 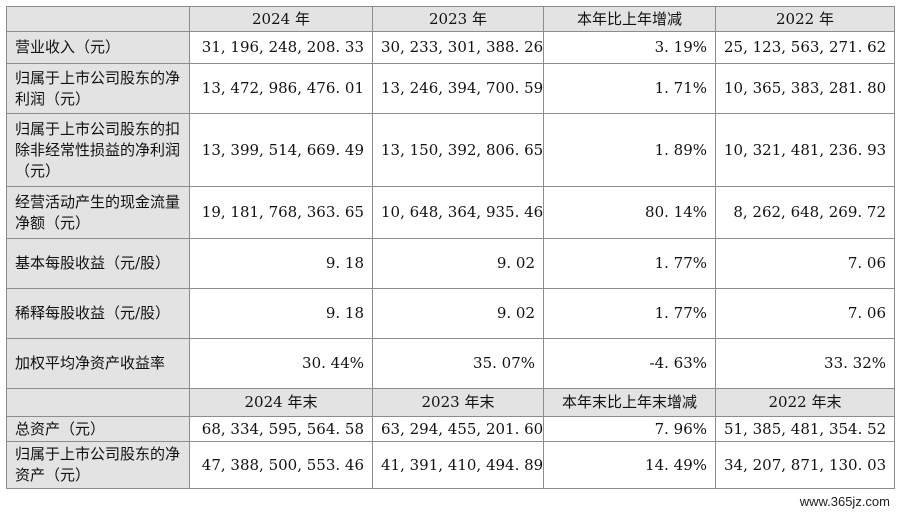 I want to click on header-cell-2022: 2022 年, so click(x=805, y=19).